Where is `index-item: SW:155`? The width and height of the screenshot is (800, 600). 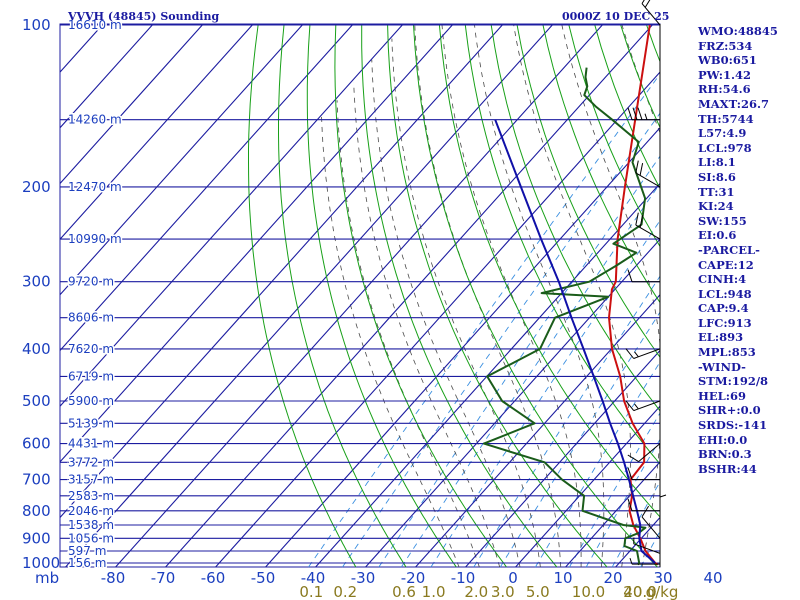
index-item: SW:155 is located at coordinates (722, 220).